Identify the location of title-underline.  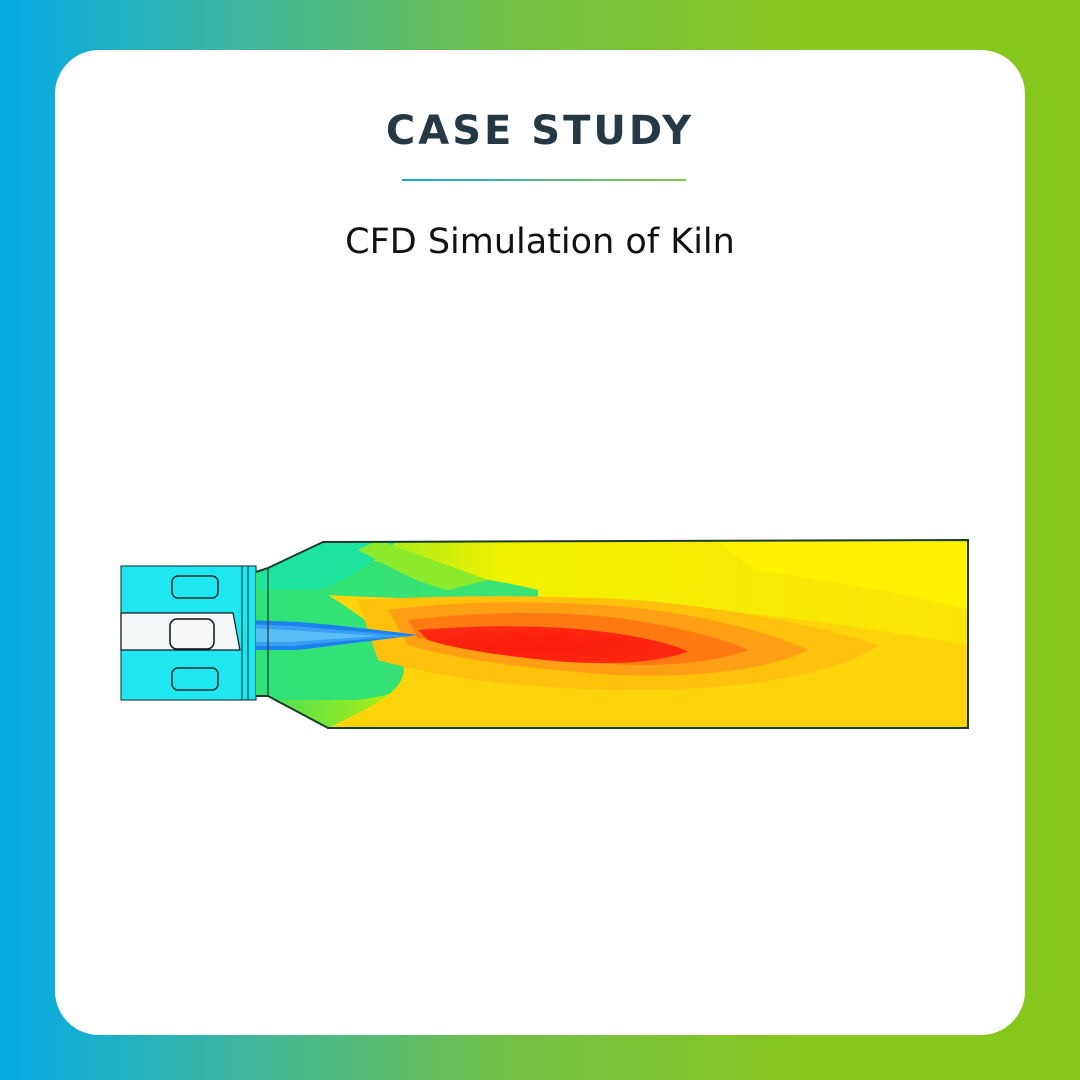
(544, 180).